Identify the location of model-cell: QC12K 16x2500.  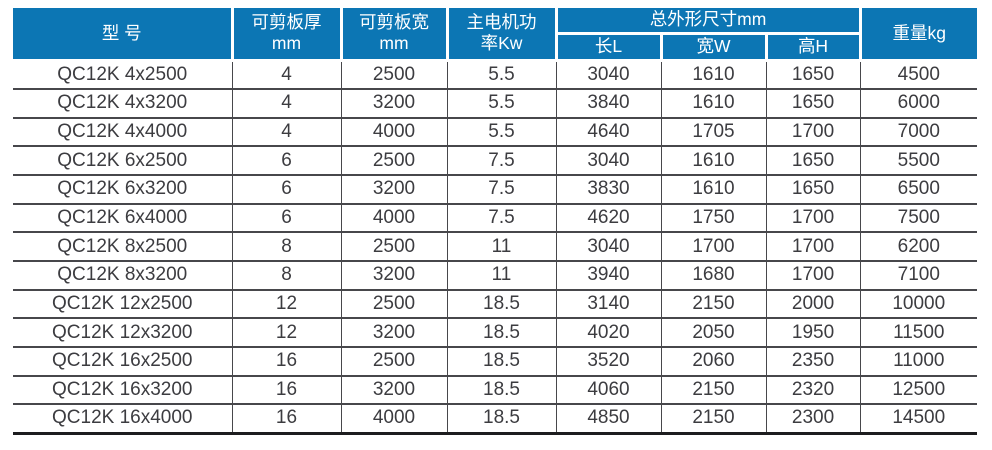
(123, 362).